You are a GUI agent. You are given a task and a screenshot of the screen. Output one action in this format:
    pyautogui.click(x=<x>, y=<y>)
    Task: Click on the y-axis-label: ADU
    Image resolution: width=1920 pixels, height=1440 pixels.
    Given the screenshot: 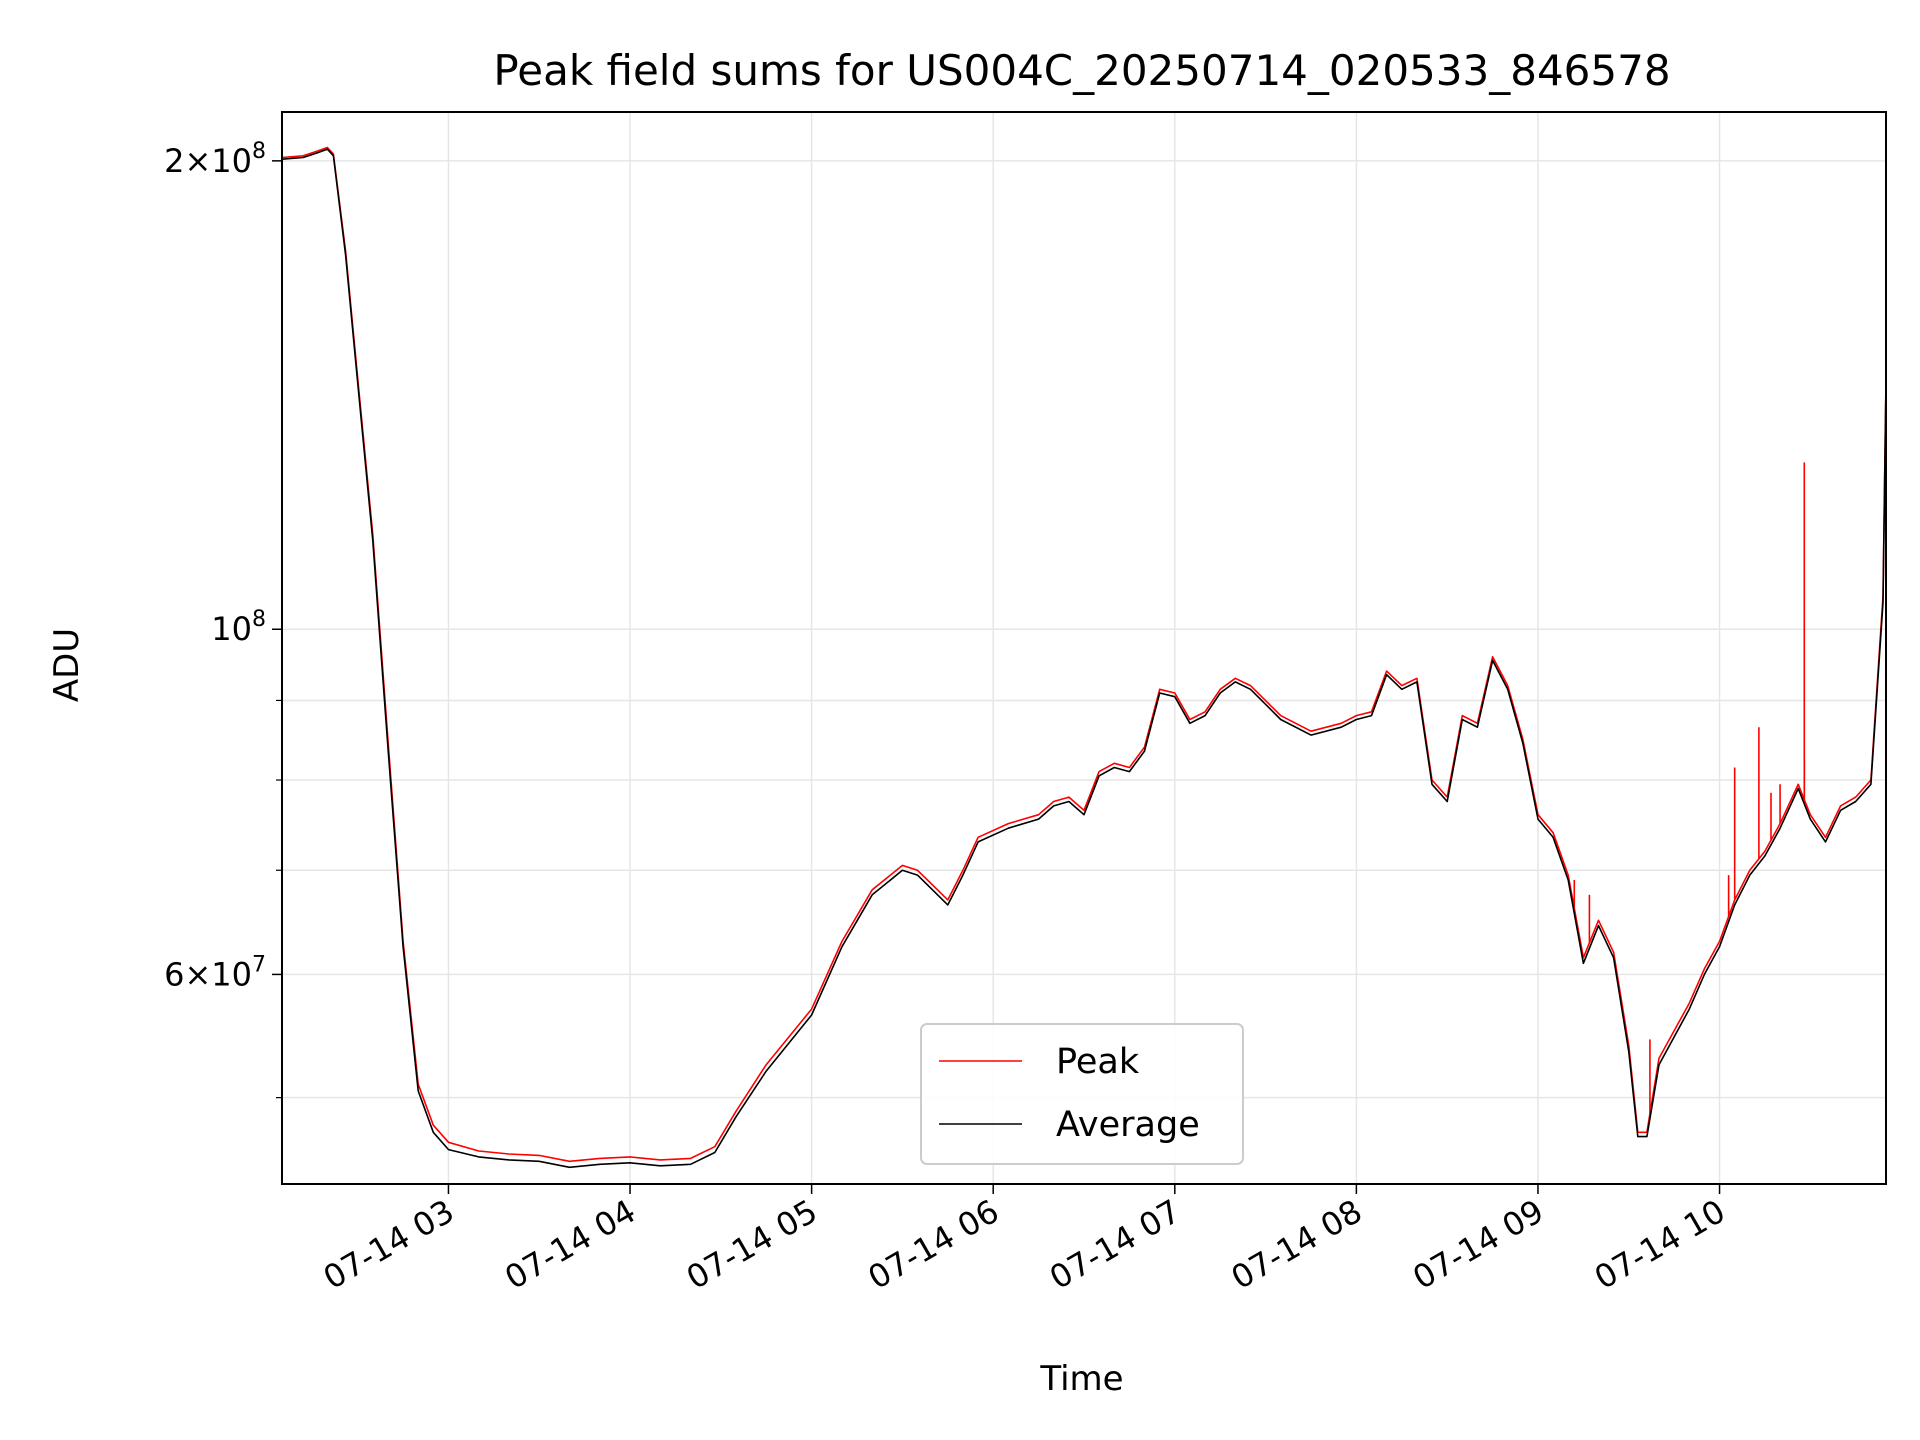 What is the action you would take?
    pyautogui.click(x=67, y=665)
    